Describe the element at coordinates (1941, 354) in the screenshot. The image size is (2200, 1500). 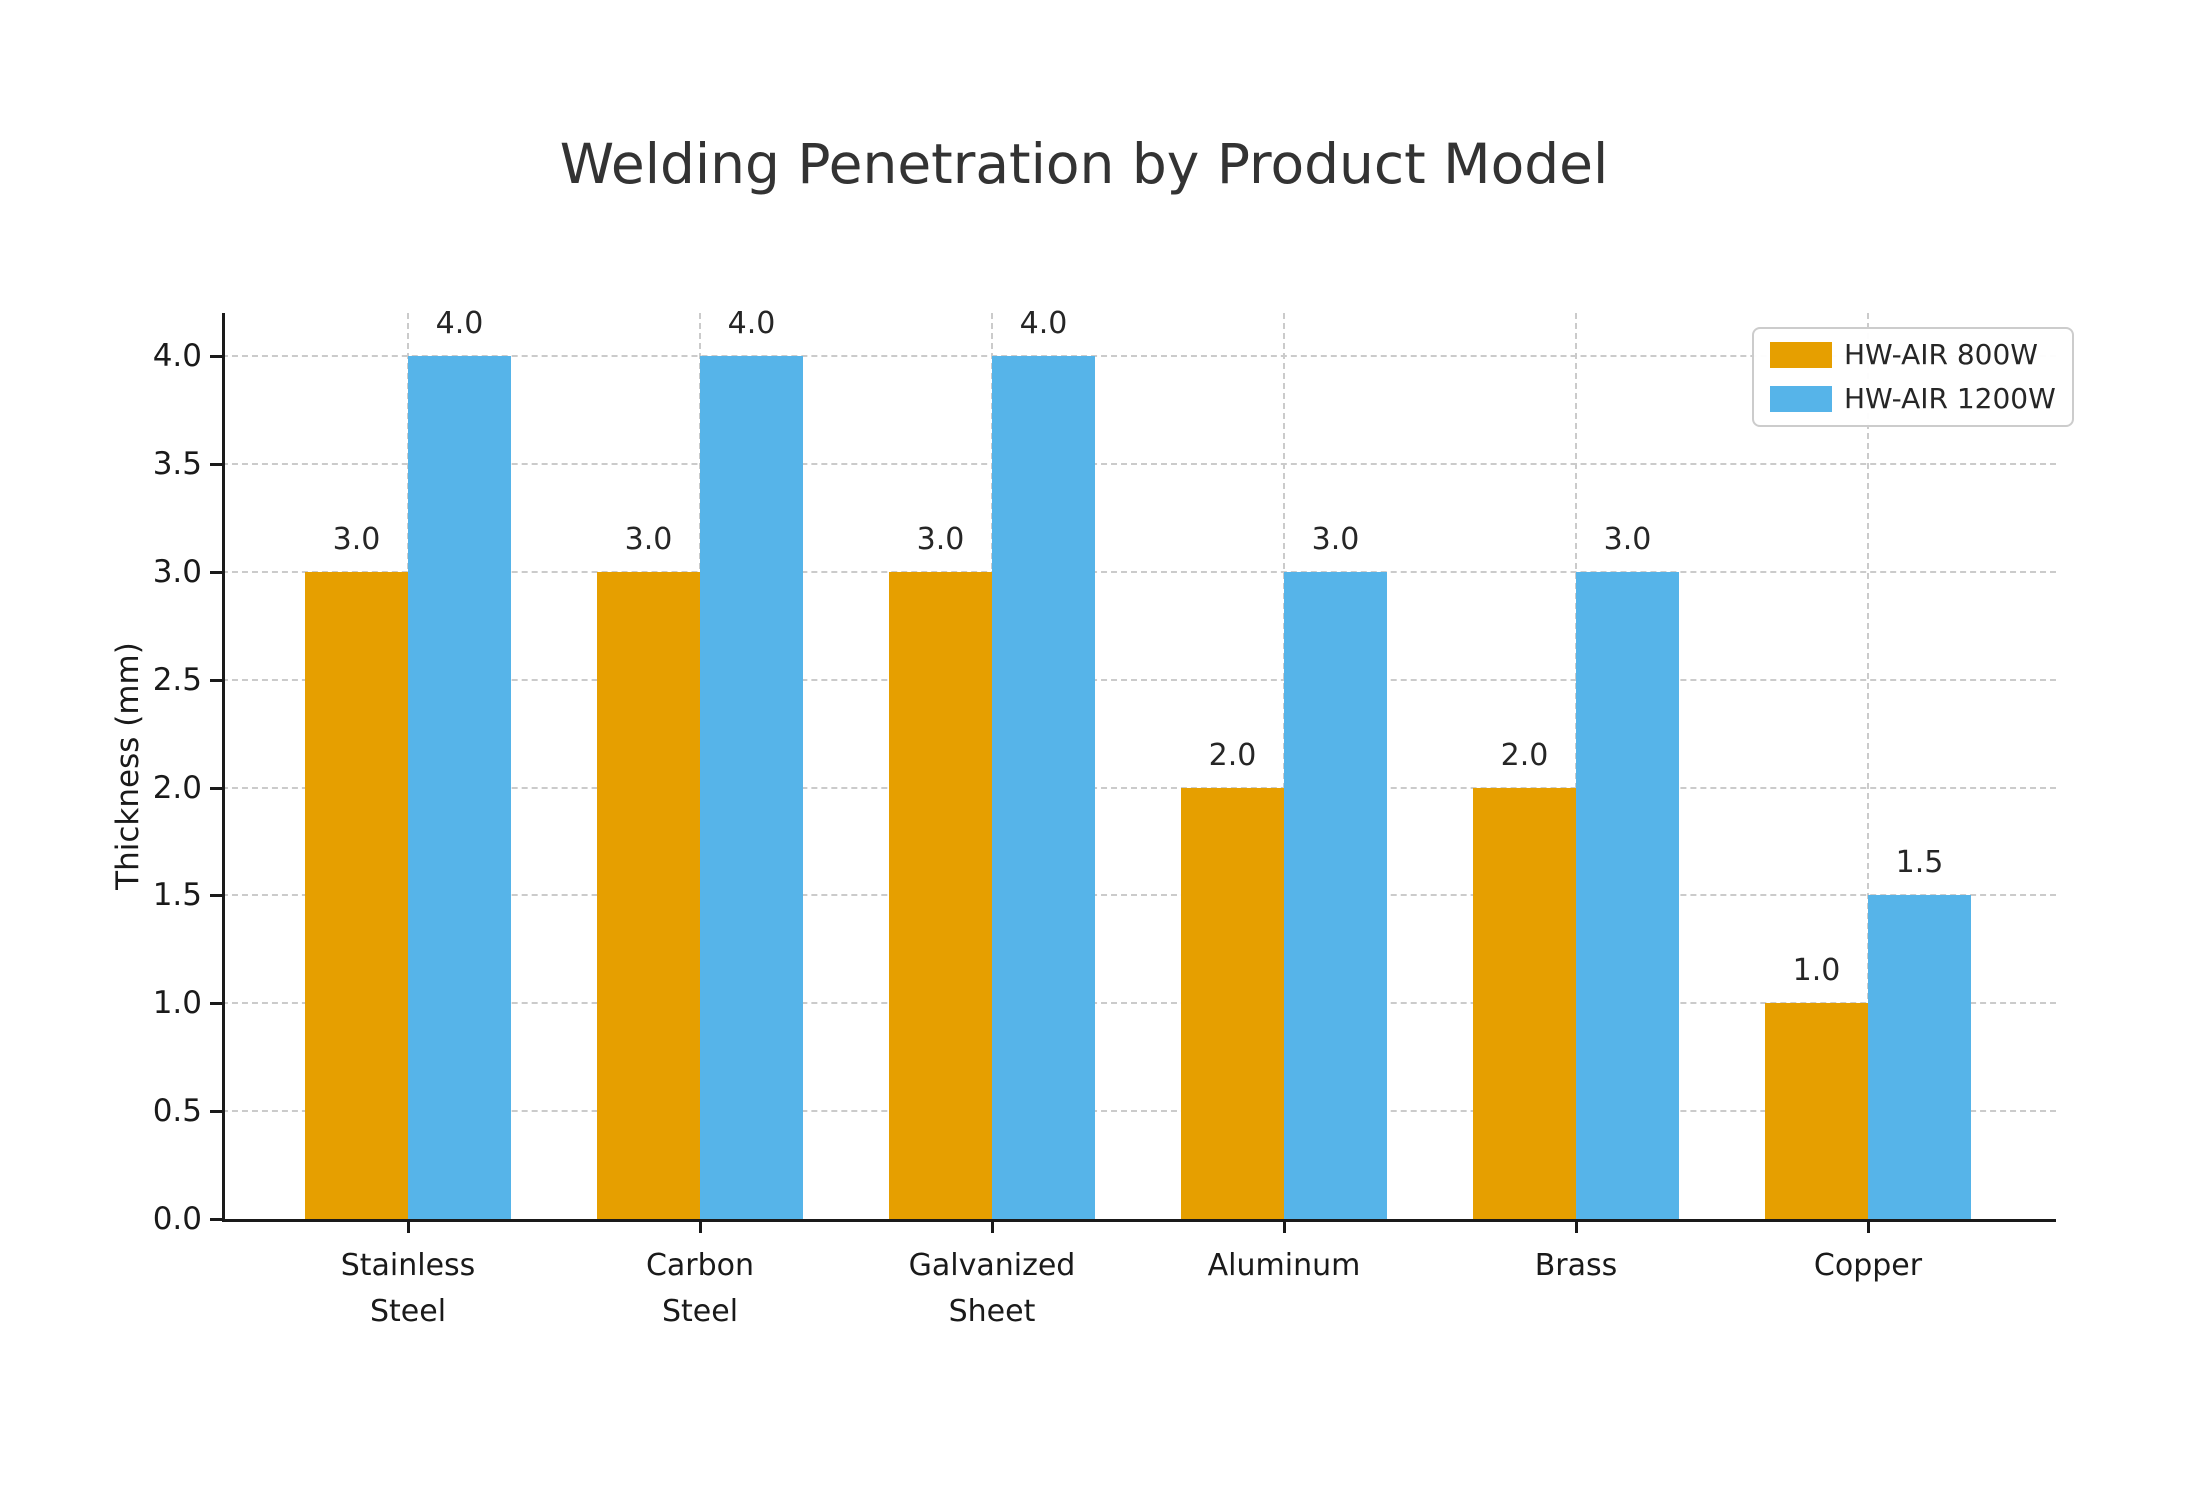
I see `legend-label: HW-AIR 800W` at that location.